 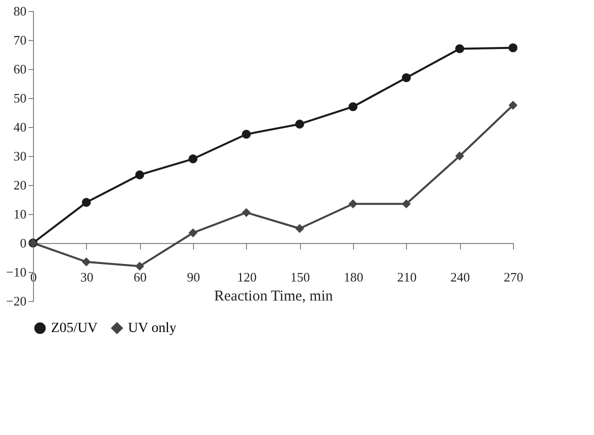 I want to click on y-tick-label: 10, so click(x=20, y=214).